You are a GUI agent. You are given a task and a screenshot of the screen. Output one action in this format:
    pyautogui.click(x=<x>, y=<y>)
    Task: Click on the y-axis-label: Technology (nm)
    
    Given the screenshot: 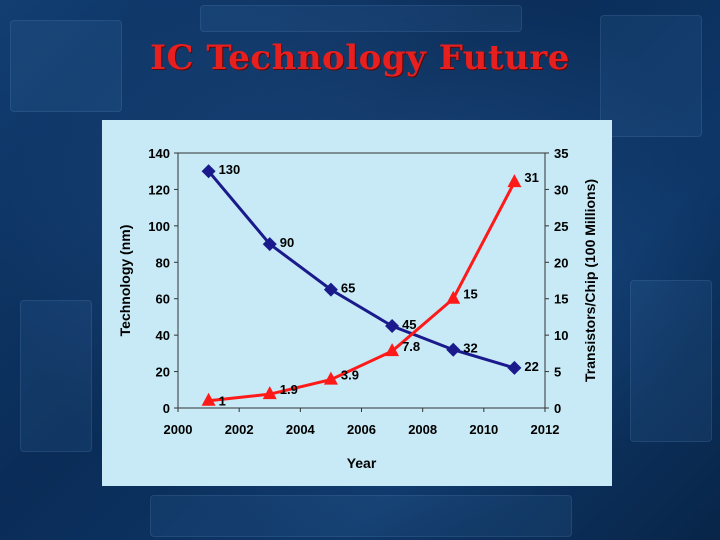 What is the action you would take?
    pyautogui.click(x=125, y=281)
    